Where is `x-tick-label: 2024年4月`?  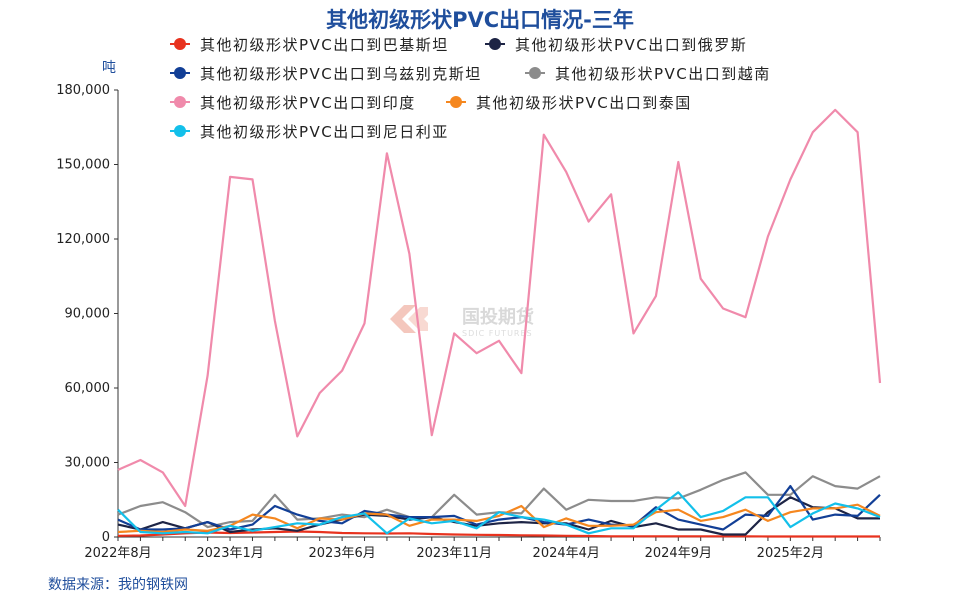 x-tick-label: 2024年4月 is located at coordinates (566, 553).